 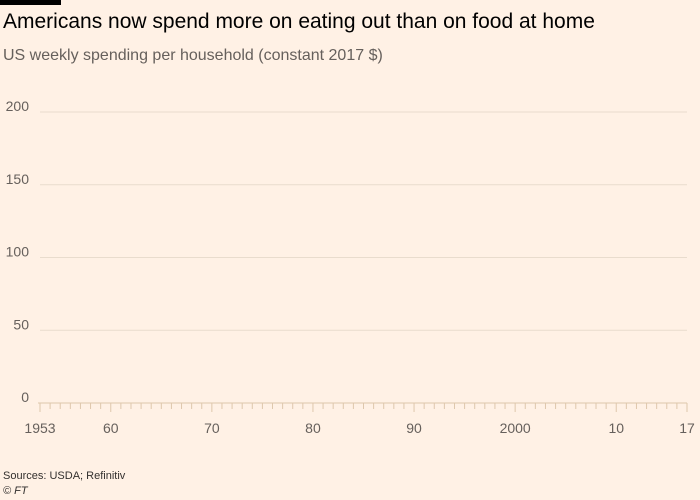 I want to click on x-axis: 1953 60 70 80 90 2000 10 17, so click(x=359, y=419).